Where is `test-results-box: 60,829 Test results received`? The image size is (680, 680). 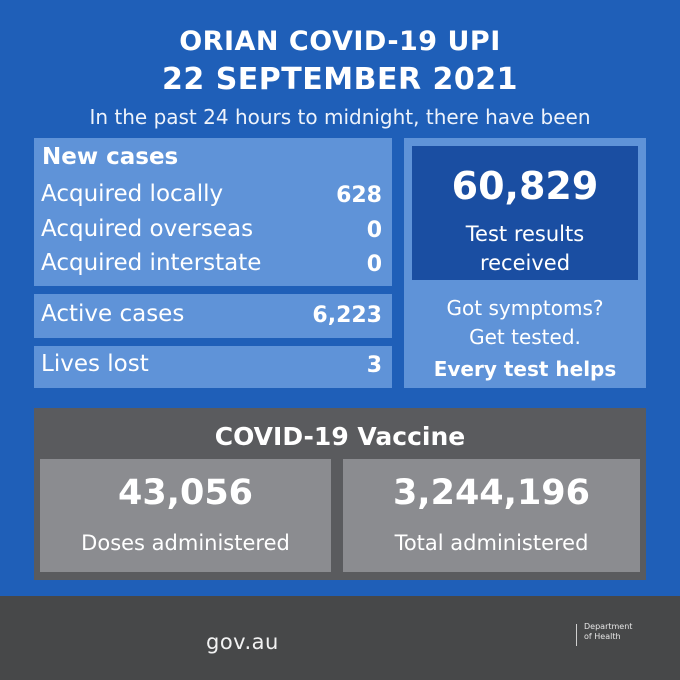 test-results-box: 60,829 Test results received is located at coordinates (525, 213).